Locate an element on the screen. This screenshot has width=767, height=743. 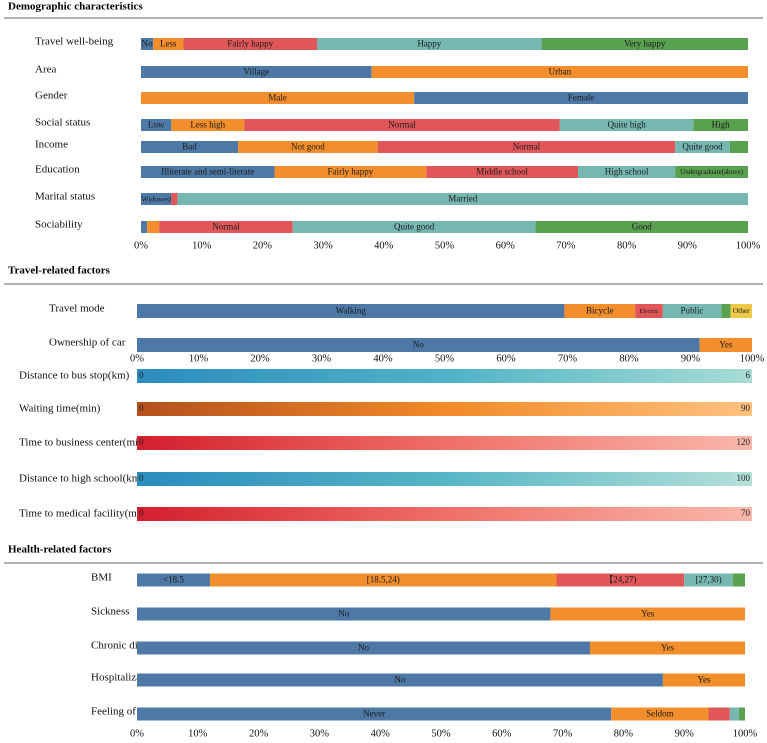
segment-label: Quite good is located at coordinates (414, 227).